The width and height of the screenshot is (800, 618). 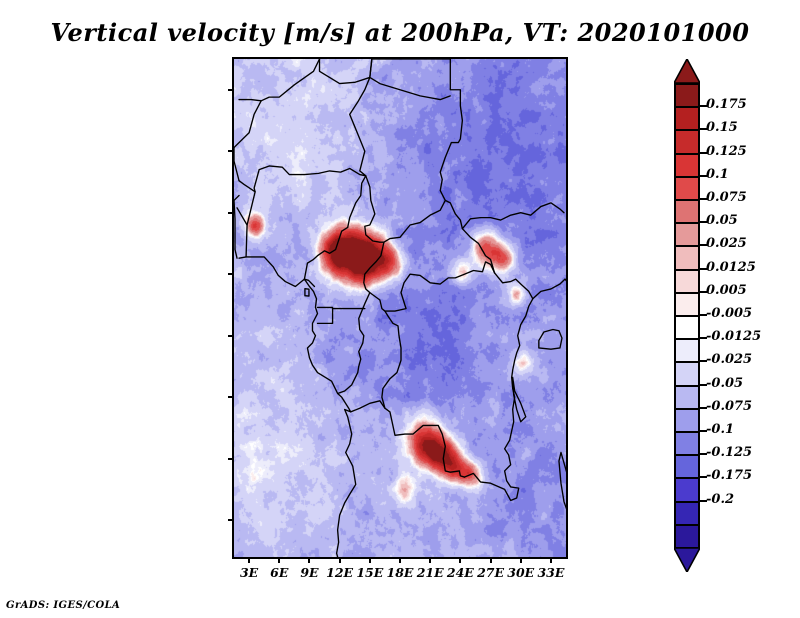 I want to click on x-tick-label-27e: 27E, so click(x=490, y=572).